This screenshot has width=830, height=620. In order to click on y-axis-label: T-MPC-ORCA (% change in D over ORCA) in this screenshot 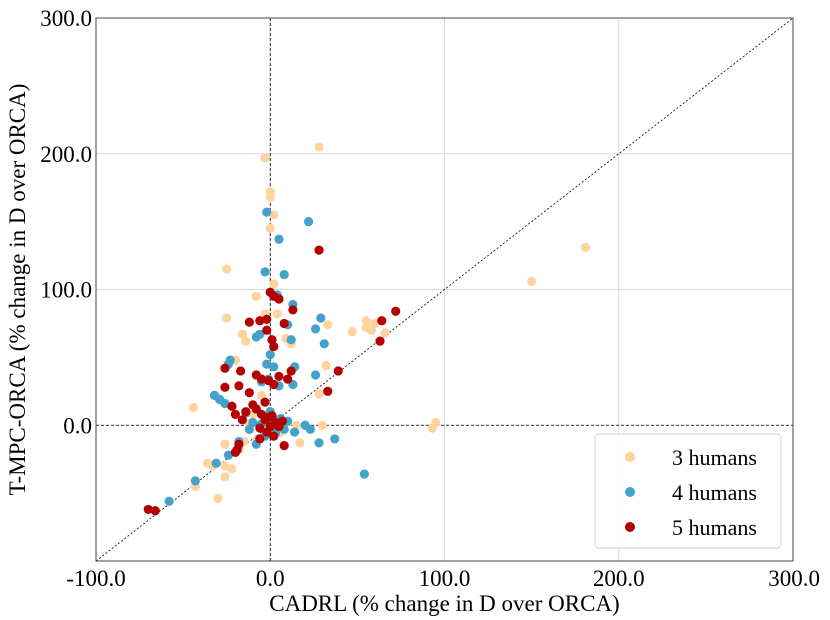, I will do `click(17, 290)`.